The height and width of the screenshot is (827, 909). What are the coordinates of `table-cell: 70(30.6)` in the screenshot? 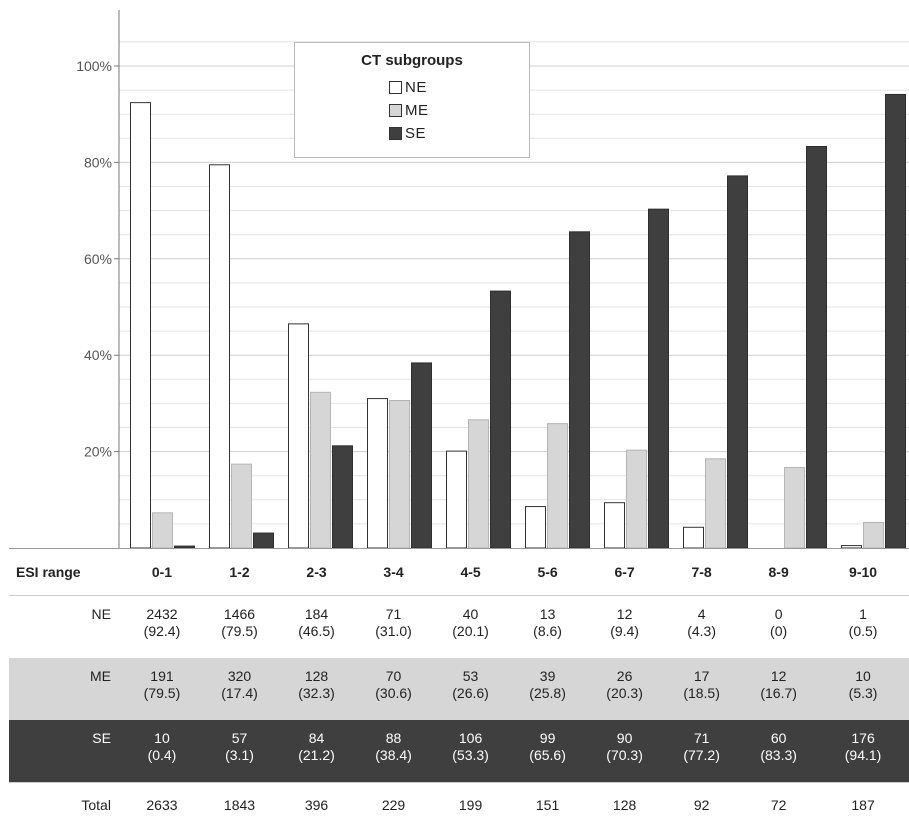 It's located at (393, 689).